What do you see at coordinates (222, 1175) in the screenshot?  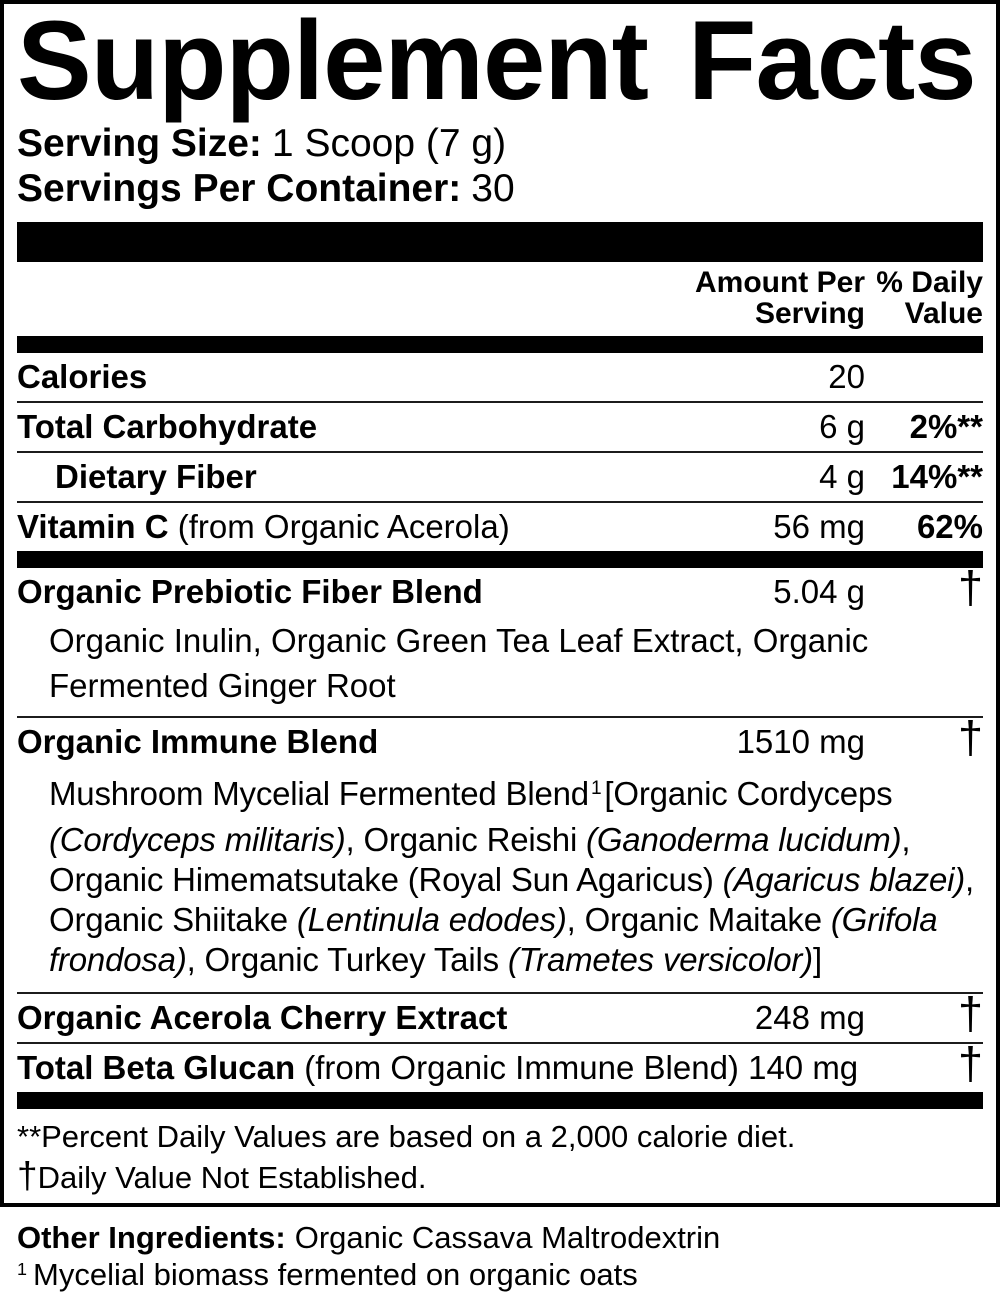 I see `dagger-footnote: †Daily Value Not Established.` at bounding box center [222, 1175].